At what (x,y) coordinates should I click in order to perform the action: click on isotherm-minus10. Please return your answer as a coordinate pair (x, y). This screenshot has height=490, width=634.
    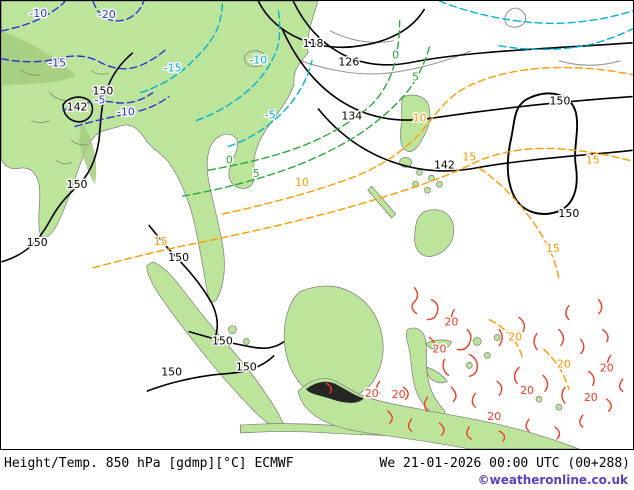
    Looking at the image, I should click on (33, 16).